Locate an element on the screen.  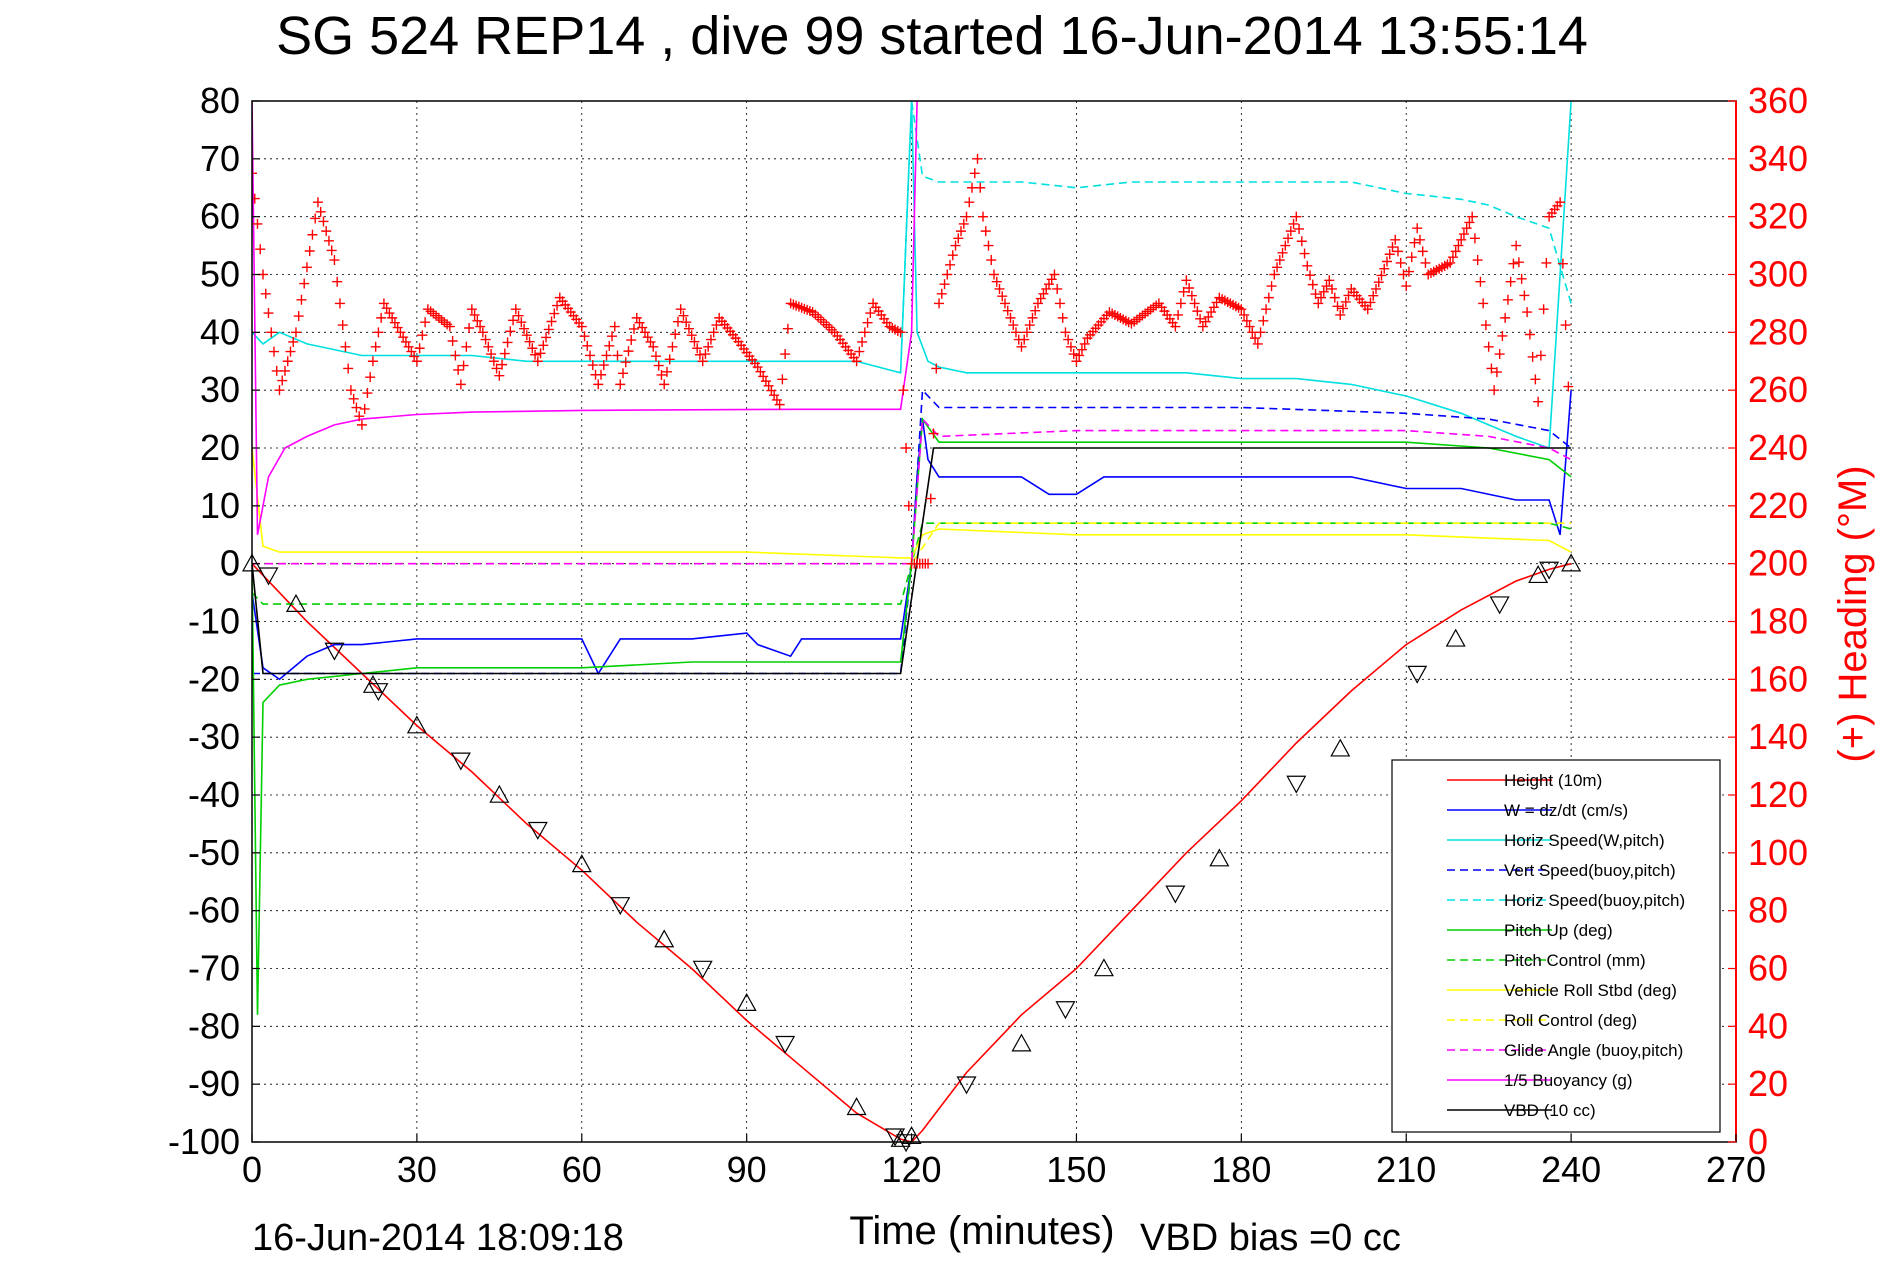
legend-label: 1/5 Buoyancy (g) is located at coordinates (1568, 1080).